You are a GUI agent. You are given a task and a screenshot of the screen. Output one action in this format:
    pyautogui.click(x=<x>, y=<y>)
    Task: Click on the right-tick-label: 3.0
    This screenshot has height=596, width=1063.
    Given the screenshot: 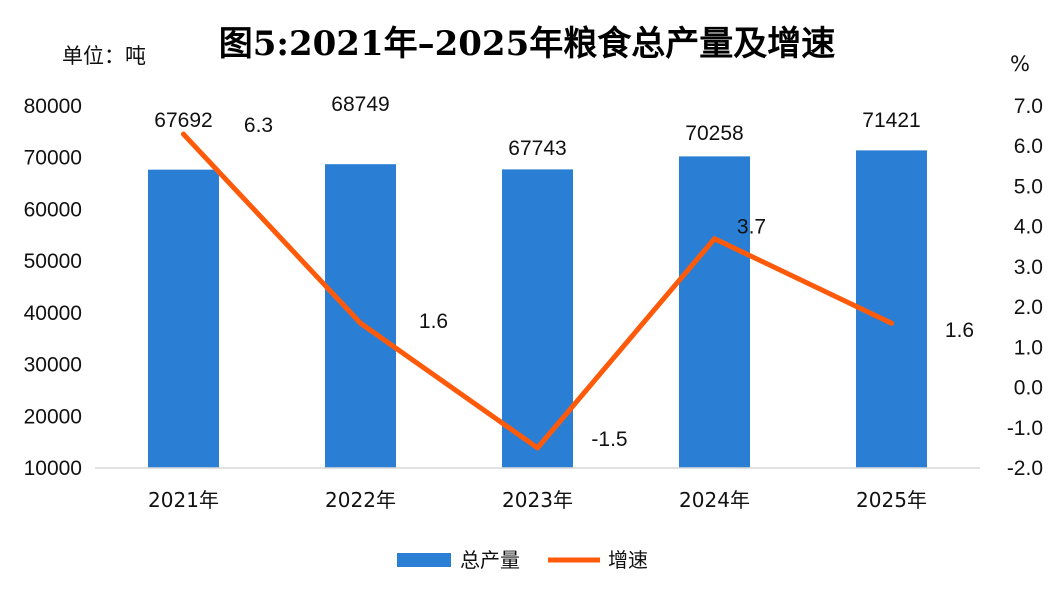 What is the action you would take?
    pyautogui.click(x=1028, y=267)
    